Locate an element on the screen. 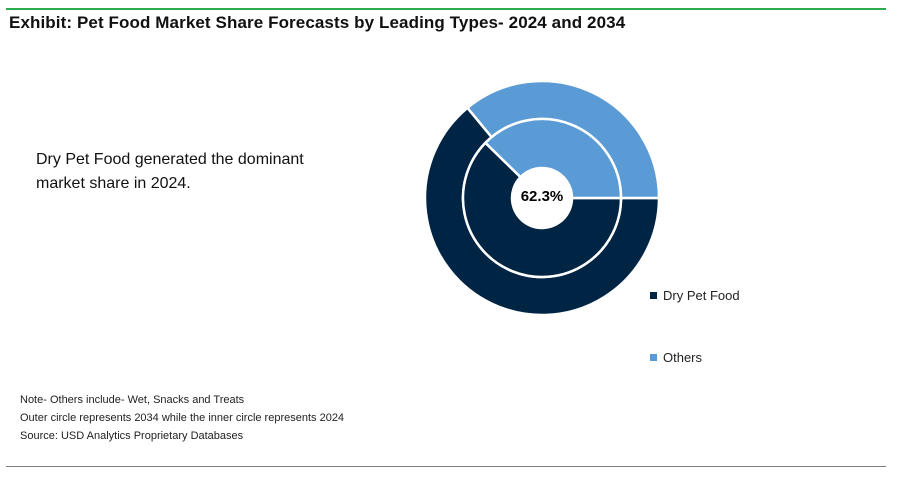 The width and height of the screenshot is (900, 488). legend-item-dry-pet-food: Dry Pet Food is located at coordinates (695, 295).